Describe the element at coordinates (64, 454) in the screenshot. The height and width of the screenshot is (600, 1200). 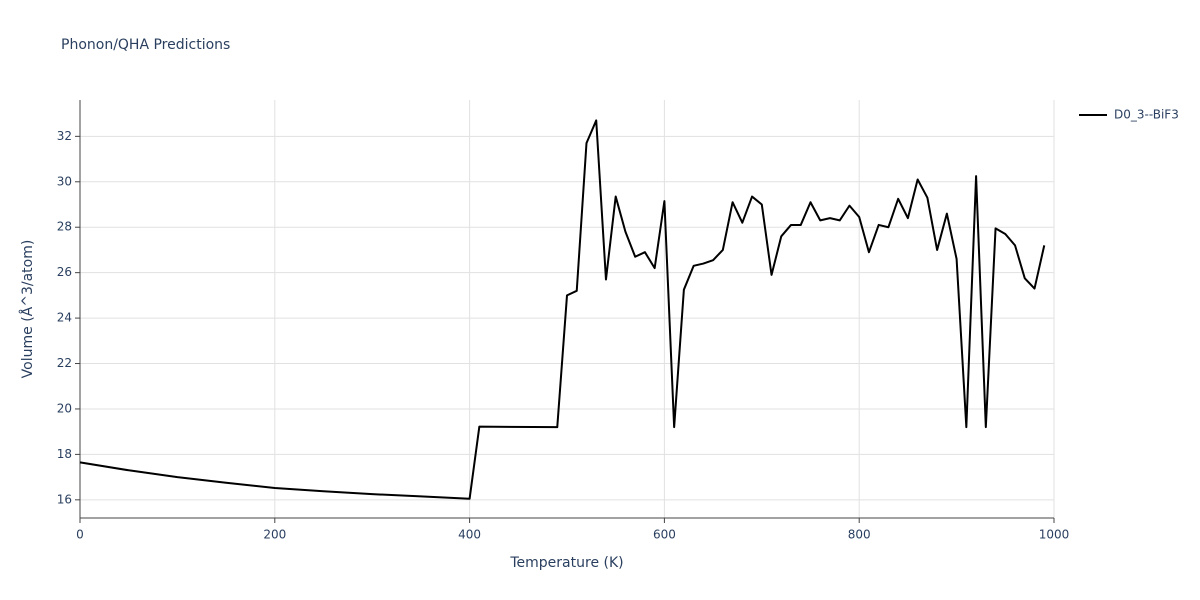
I see `y-tick-label: 18` at that location.